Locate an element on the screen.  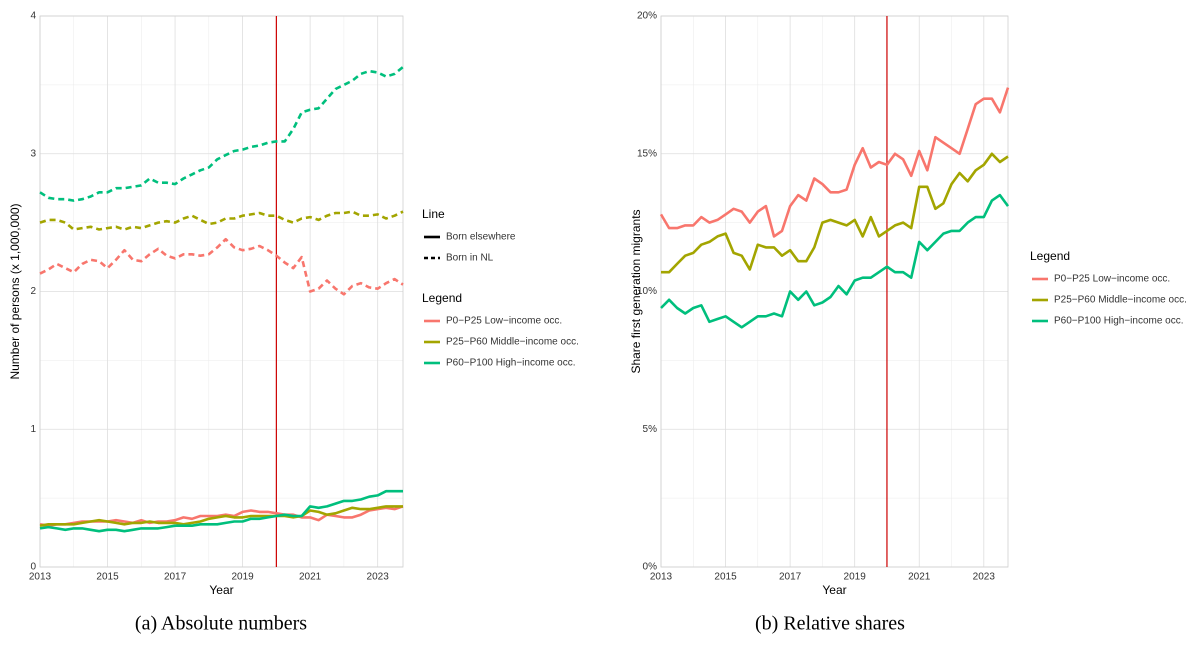
y-tick-label: 0% is located at coordinates (650, 567).